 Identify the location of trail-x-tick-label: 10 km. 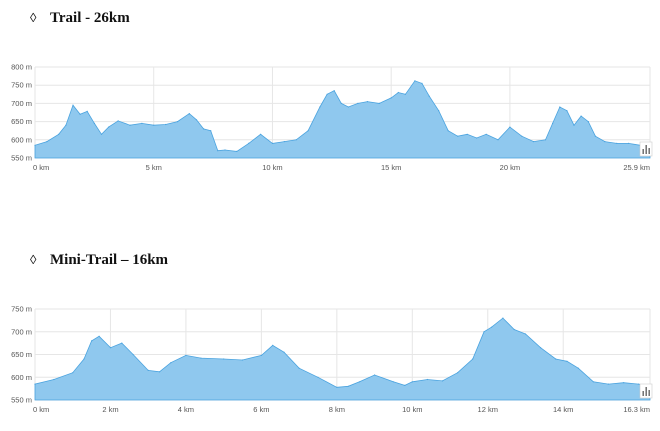
(272, 167).